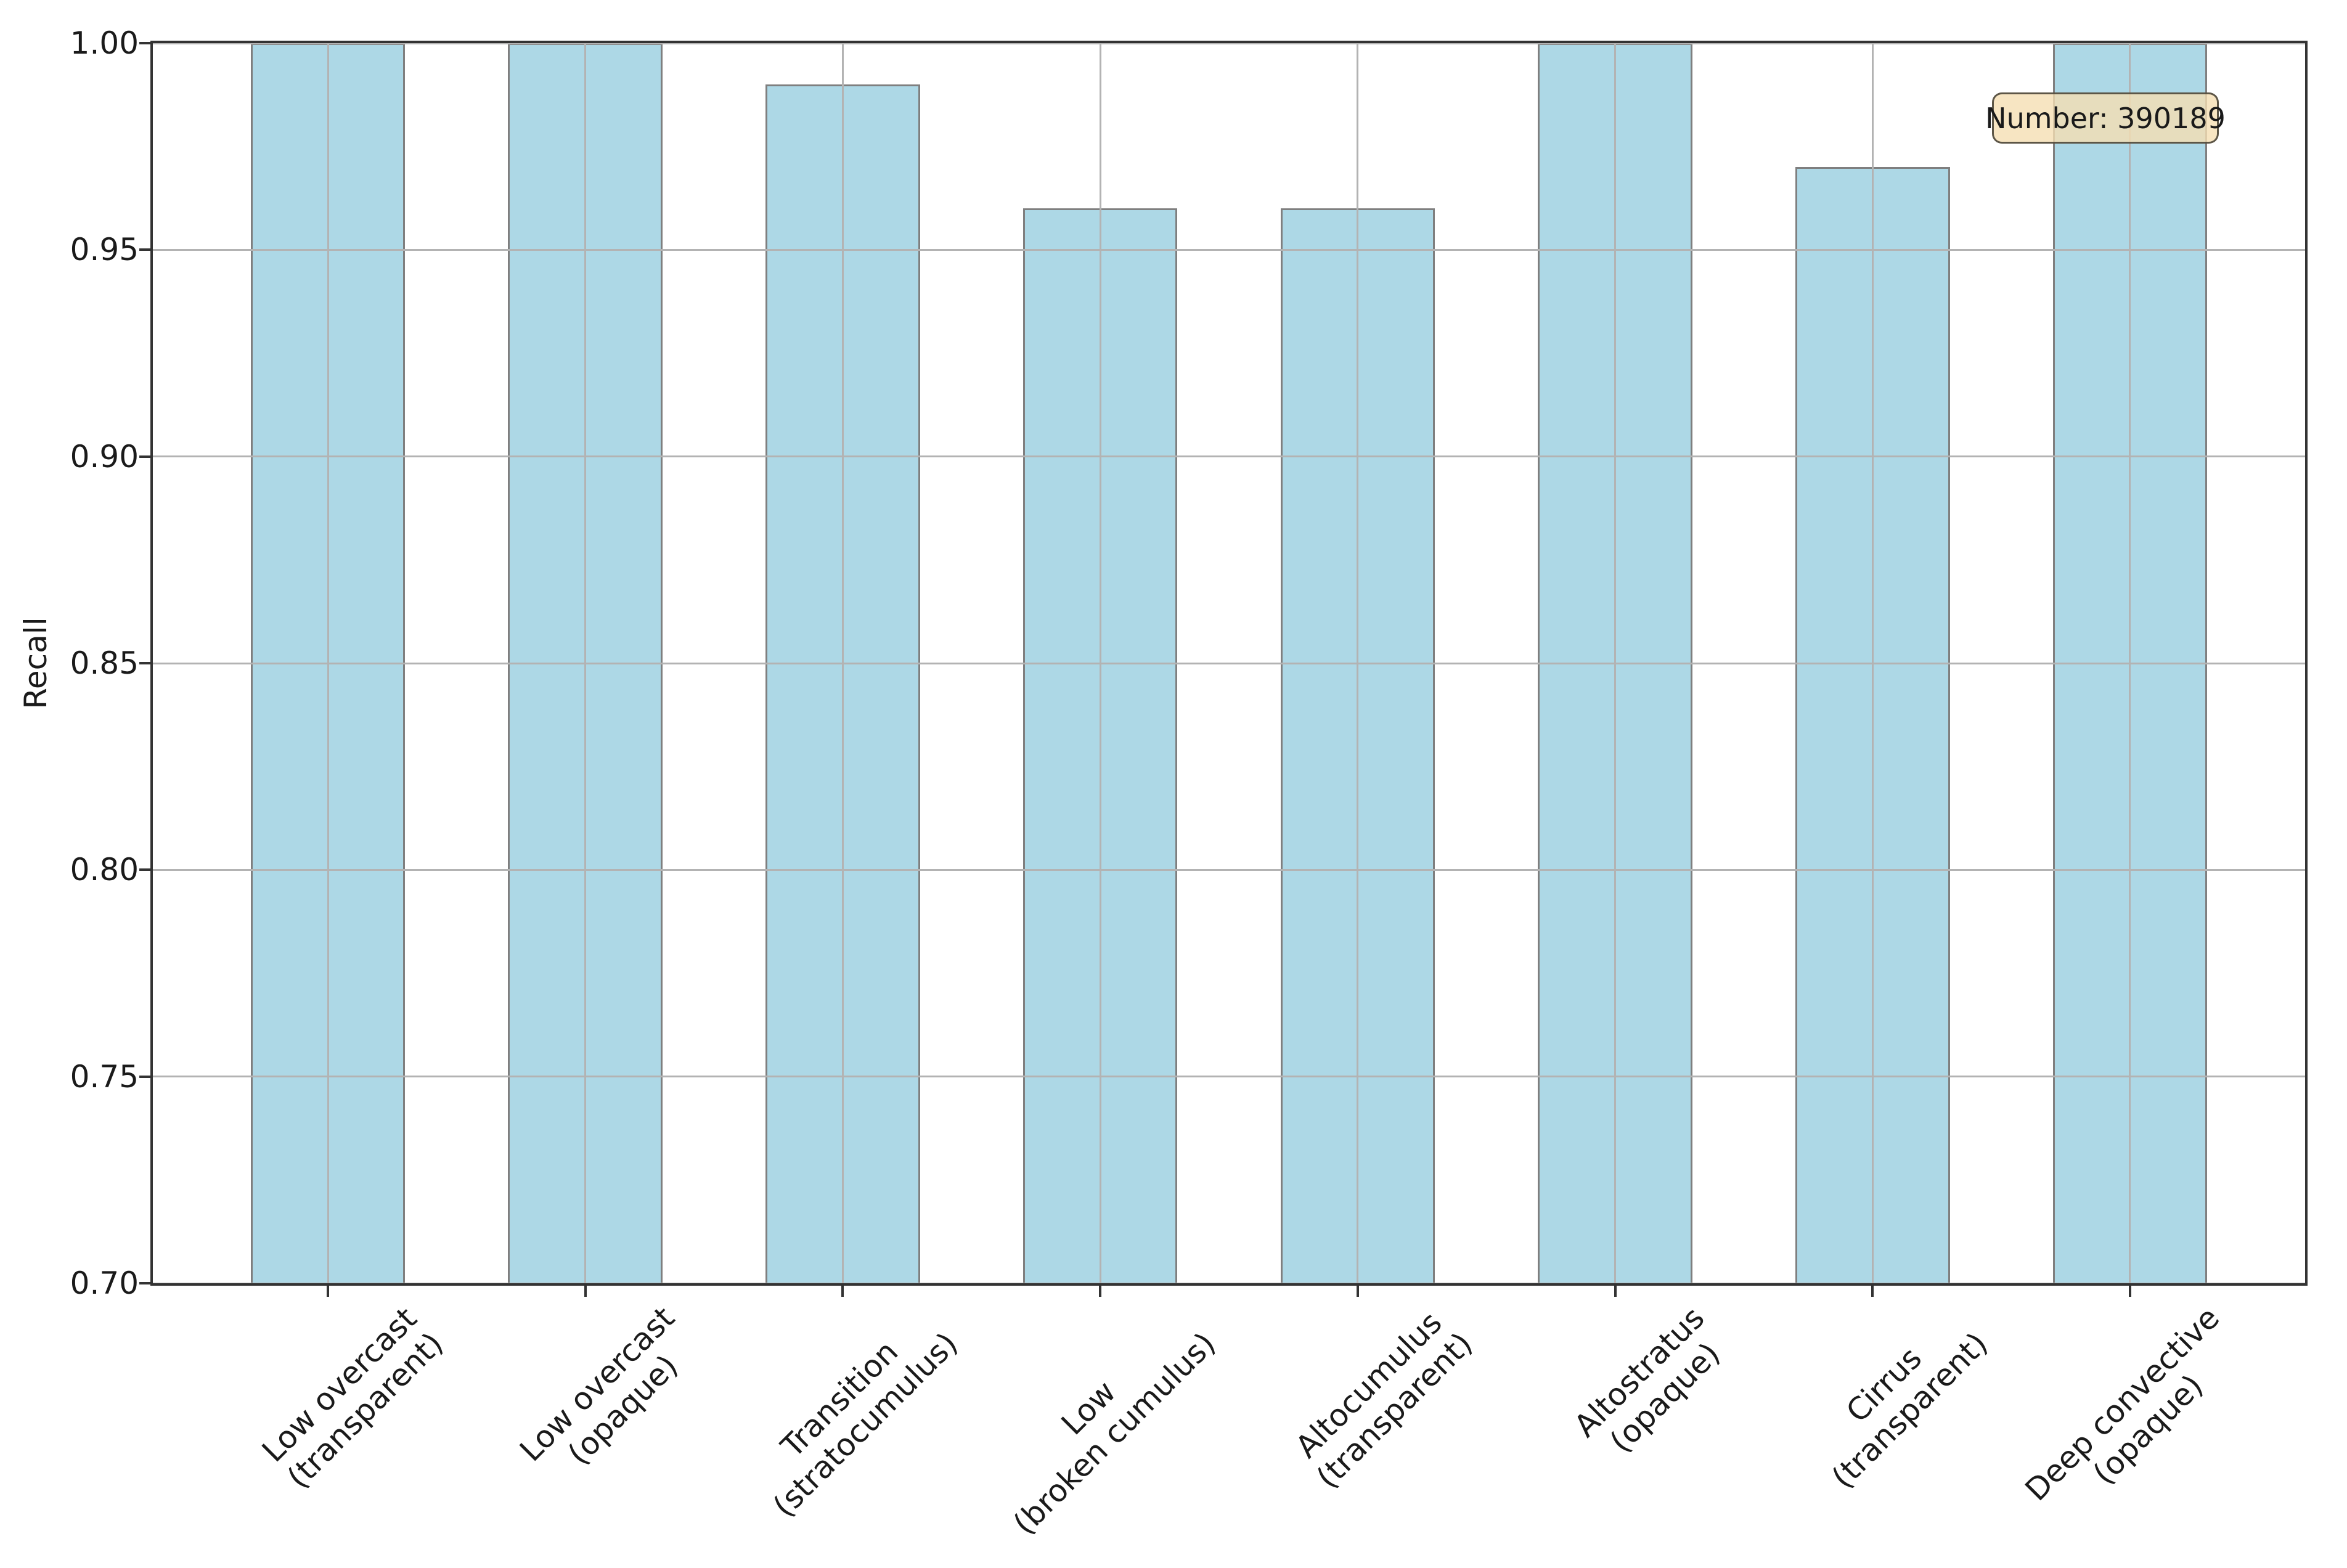 This screenshot has width=2347, height=1568. Describe the element at coordinates (104, 1076) in the screenshot. I see `y-tick-label: 0.75` at that location.